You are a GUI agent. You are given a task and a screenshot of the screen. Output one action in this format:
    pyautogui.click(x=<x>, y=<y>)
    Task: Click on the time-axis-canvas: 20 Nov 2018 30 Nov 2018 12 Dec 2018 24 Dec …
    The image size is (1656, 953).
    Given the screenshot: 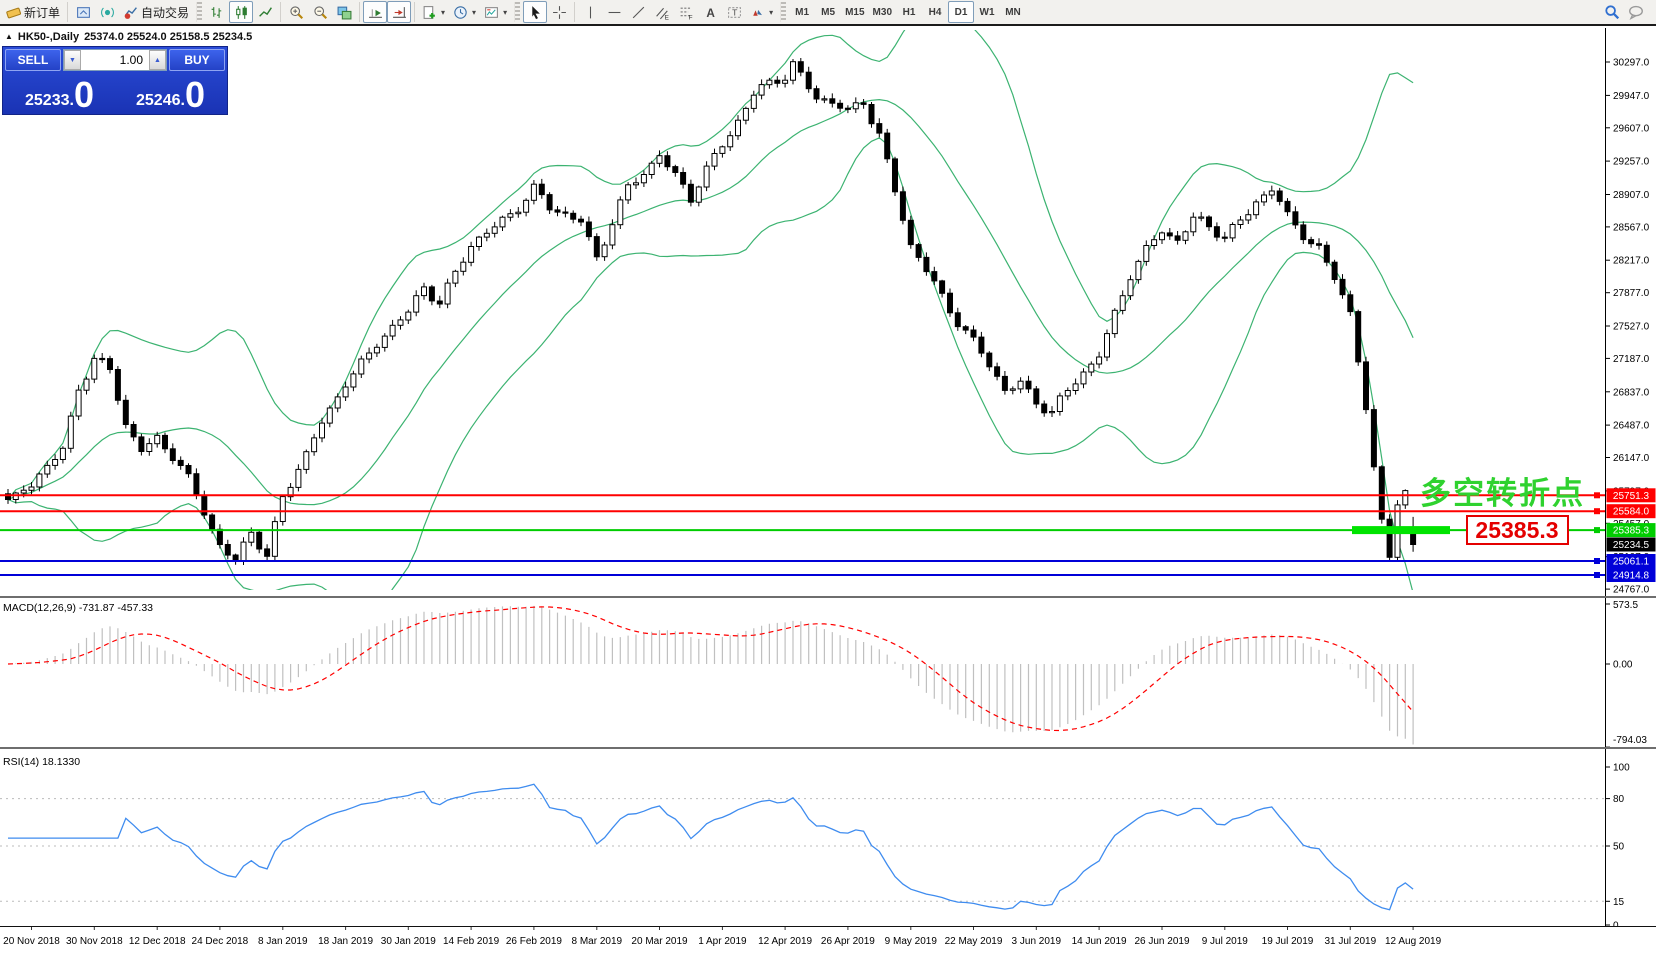 What is the action you would take?
    pyautogui.click(x=828, y=940)
    